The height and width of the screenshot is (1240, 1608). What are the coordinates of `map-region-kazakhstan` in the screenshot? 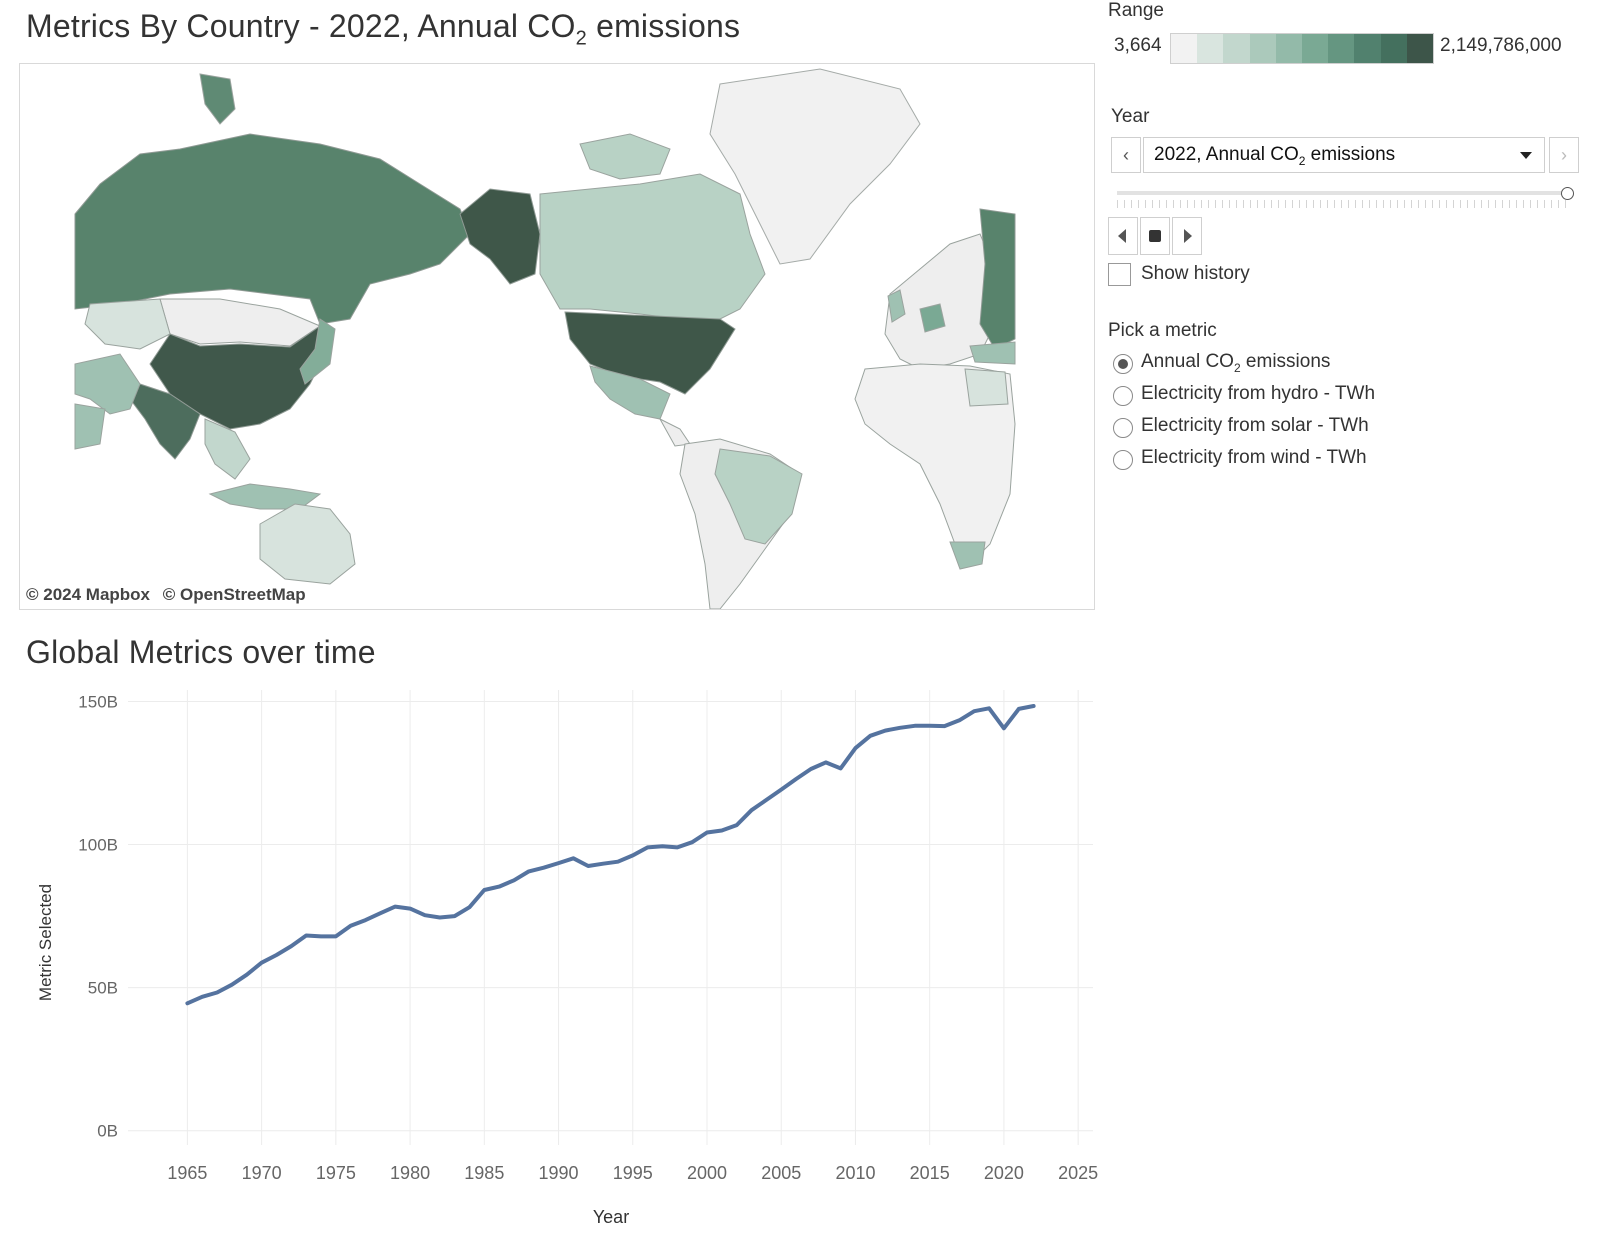 It's located at (127, 324).